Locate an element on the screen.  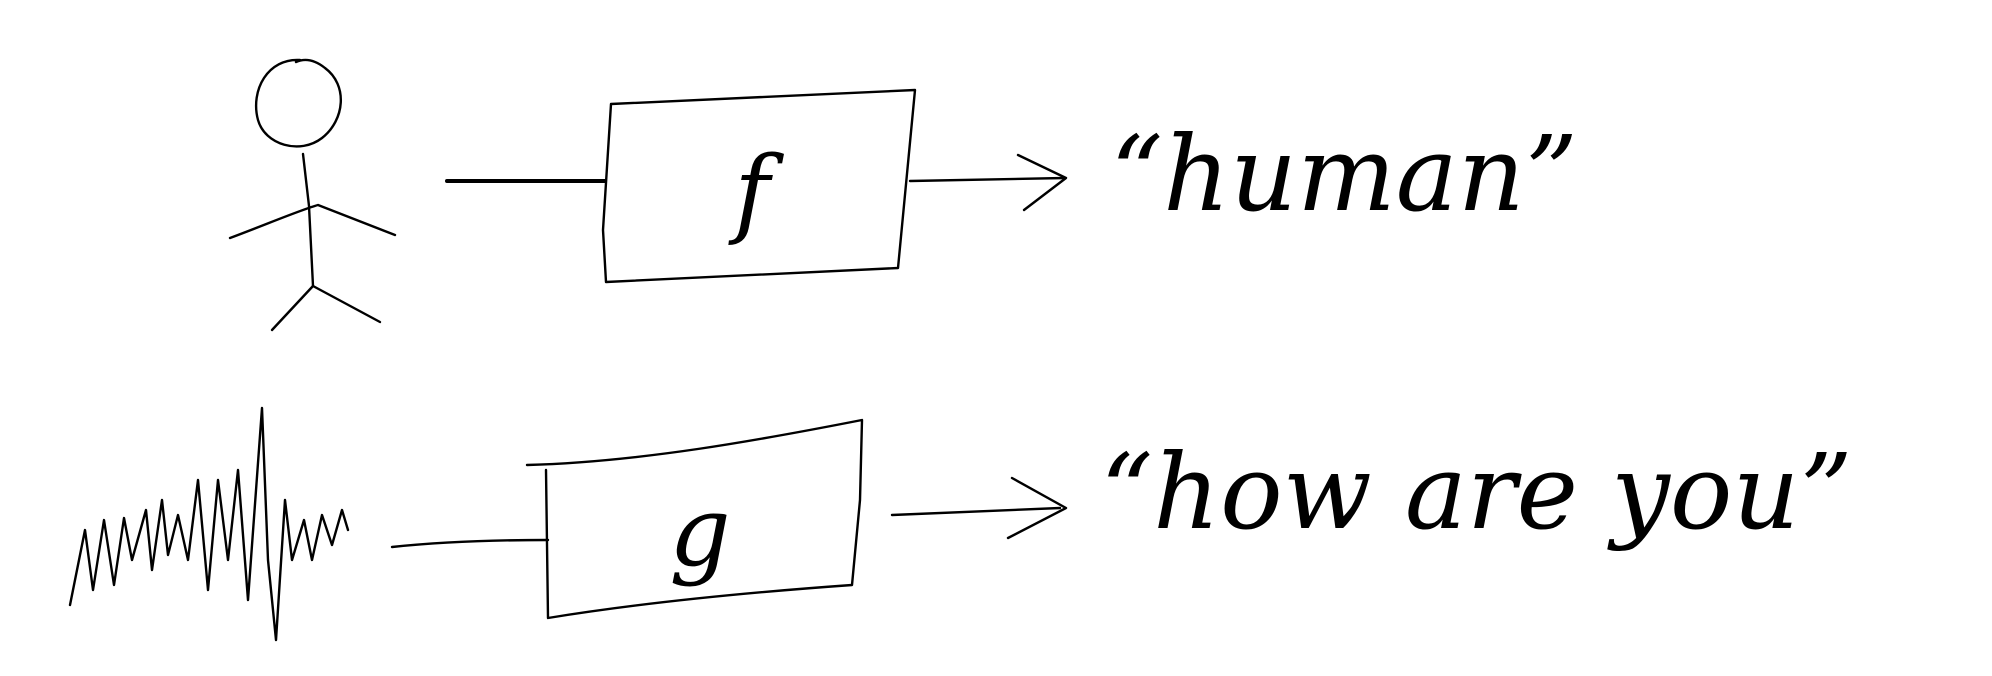
function-box-f is located at coordinates (759, 186).